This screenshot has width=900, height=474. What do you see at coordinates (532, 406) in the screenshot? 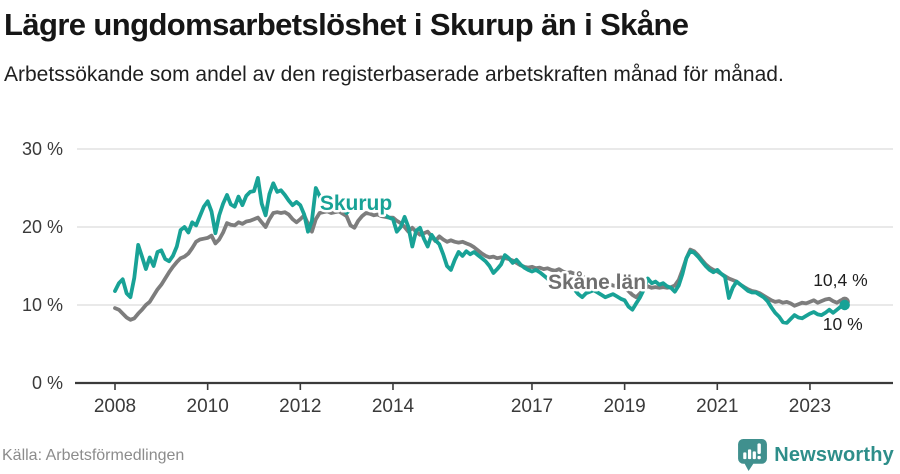
I see `x-axis-tick-label: 2017` at bounding box center [532, 406].